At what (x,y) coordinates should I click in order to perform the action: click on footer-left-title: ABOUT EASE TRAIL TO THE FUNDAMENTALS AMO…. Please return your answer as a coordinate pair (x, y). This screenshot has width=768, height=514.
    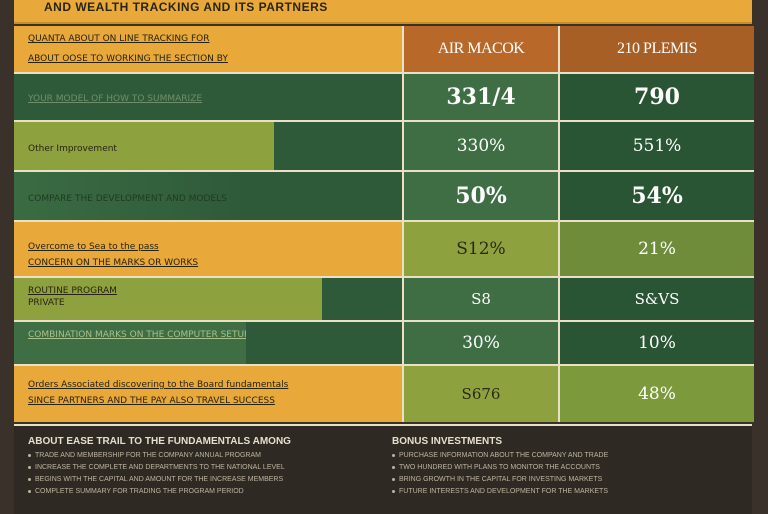
    Looking at the image, I should click on (159, 441).